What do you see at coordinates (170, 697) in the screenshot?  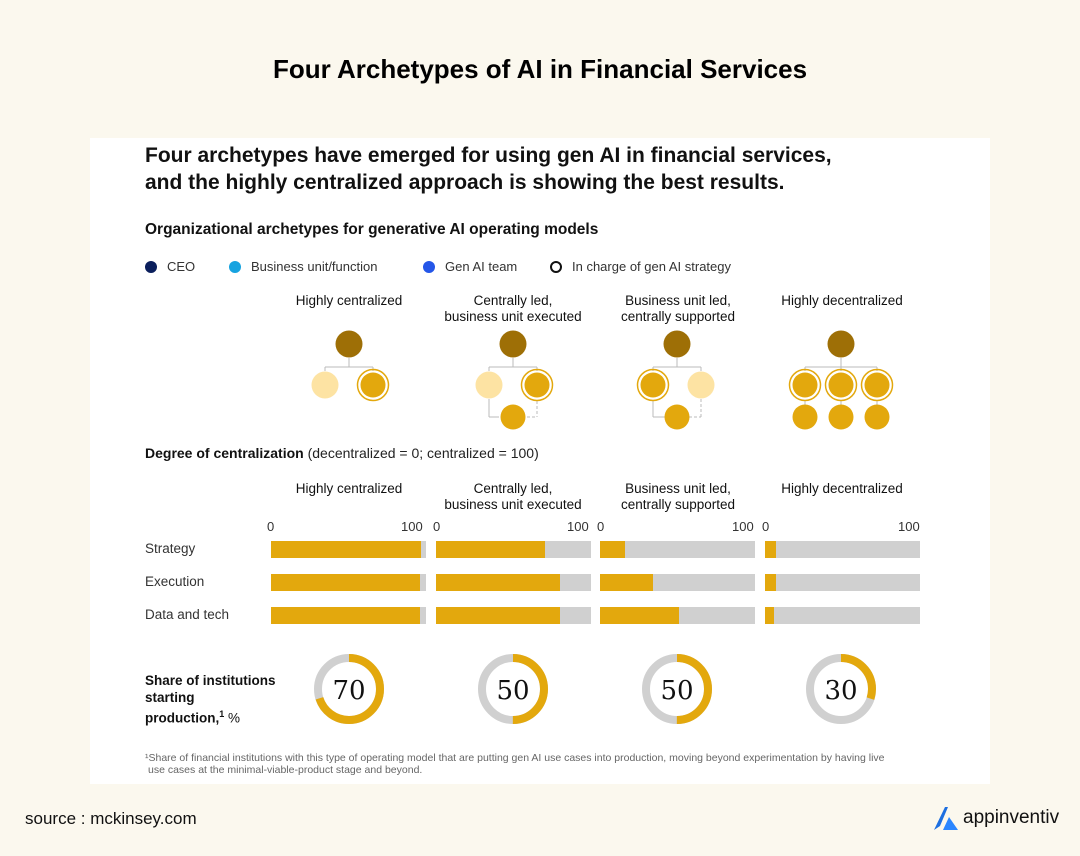 I see `share-label-line2: starting` at bounding box center [170, 697].